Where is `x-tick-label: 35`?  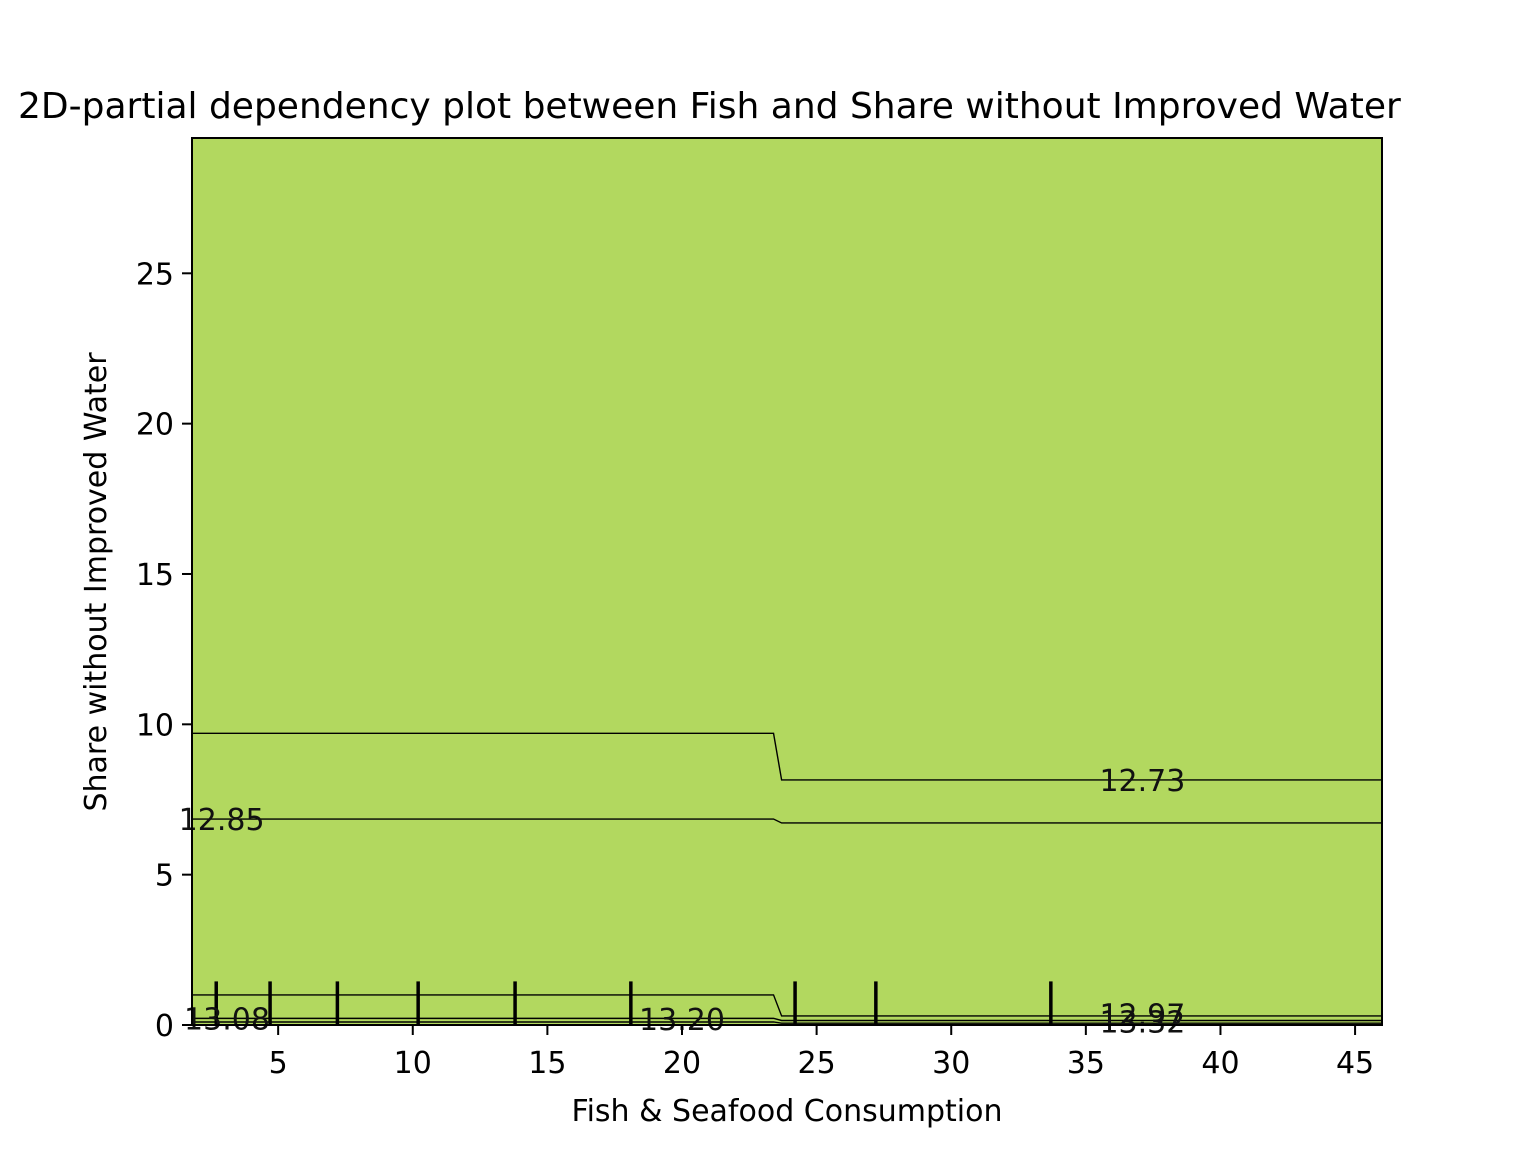
x-tick-label: 35 is located at coordinates (1086, 1063).